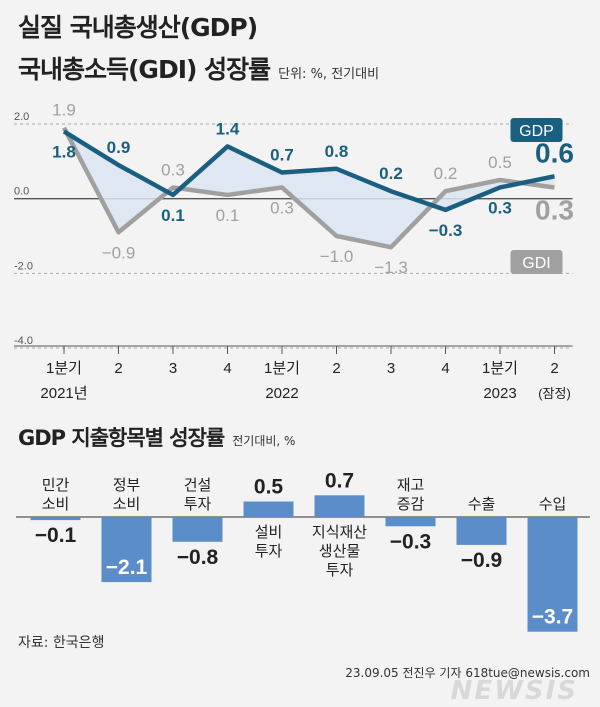 This screenshot has height=707, width=600. I want to click on chart-title-line1: 실질 국내총생산(GDP), so click(138, 27).